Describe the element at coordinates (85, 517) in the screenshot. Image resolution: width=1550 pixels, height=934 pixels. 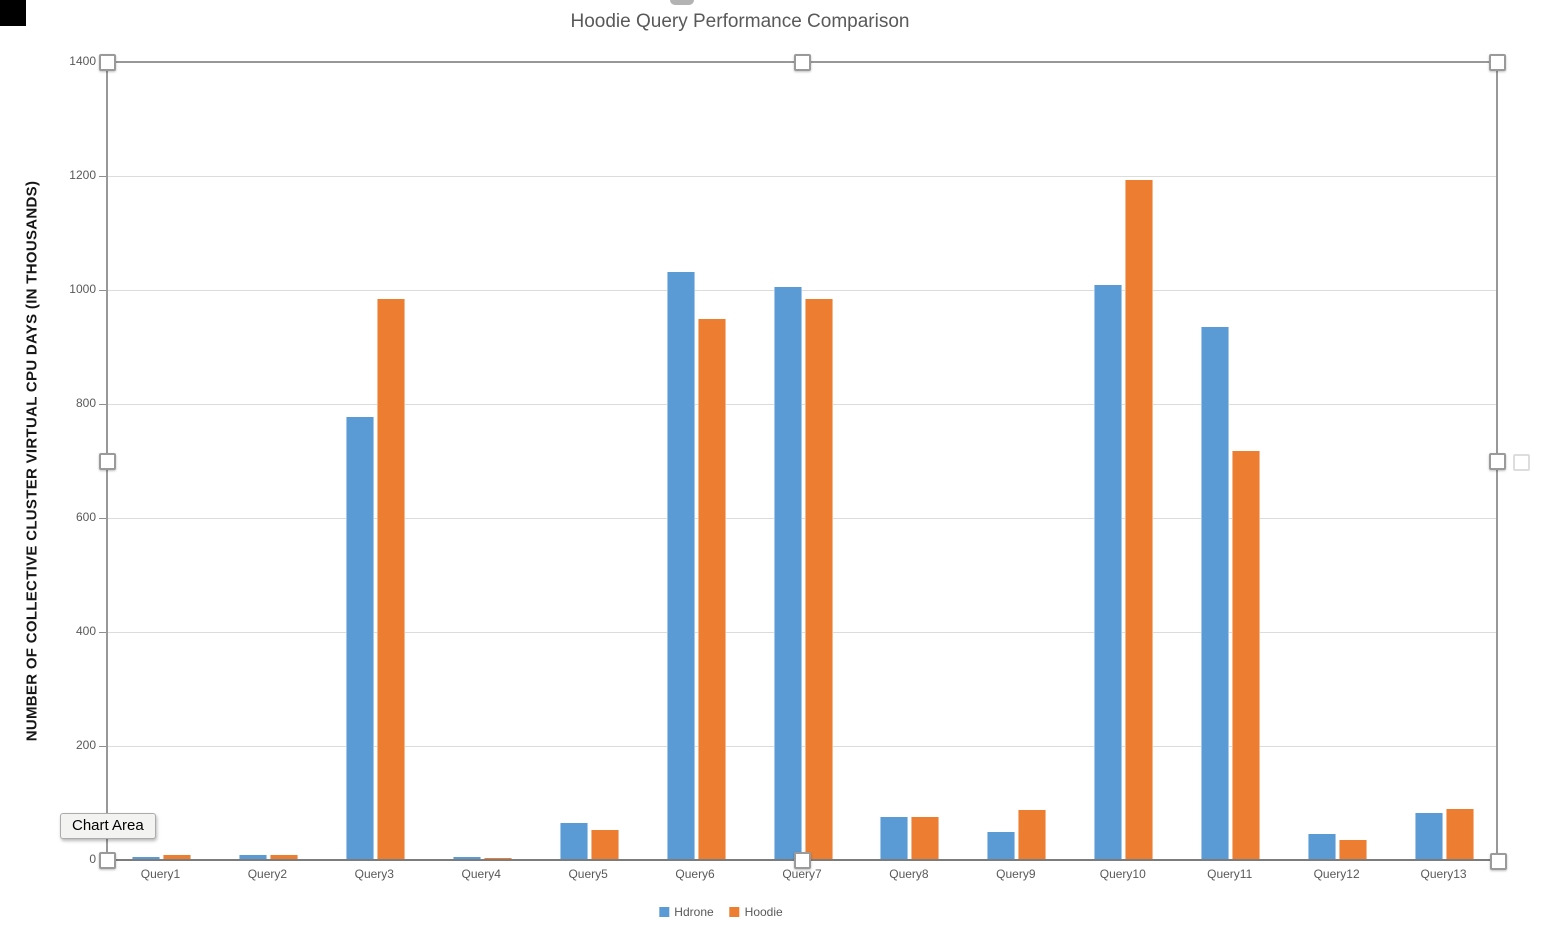
I see `y-tick-label: 600` at that location.